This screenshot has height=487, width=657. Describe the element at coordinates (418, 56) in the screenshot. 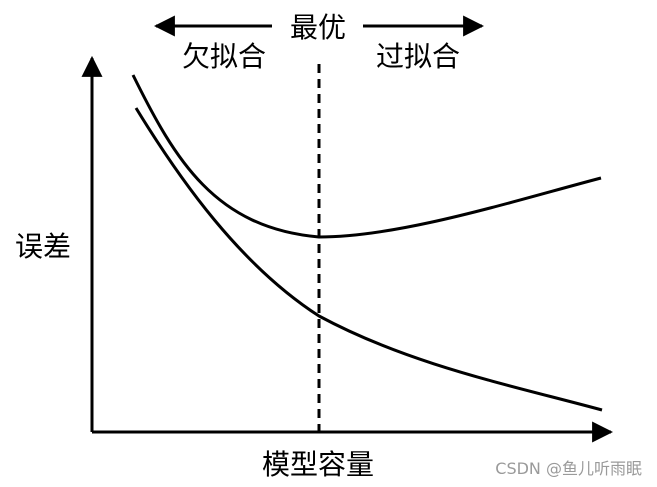

I see `overfitting-label: 过拟合` at that location.